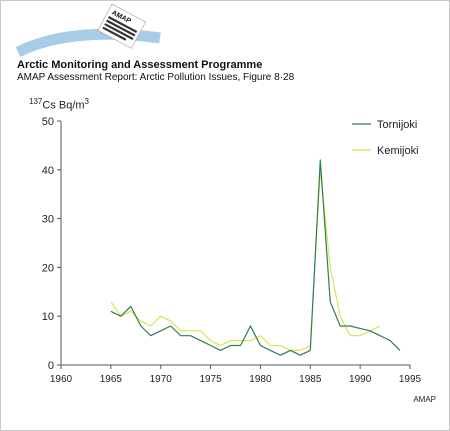 This screenshot has width=450, height=431. Describe the element at coordinates (398, 151) in the screenshot. I see `legend-label-kemijoki: Kemijoki` at that location.